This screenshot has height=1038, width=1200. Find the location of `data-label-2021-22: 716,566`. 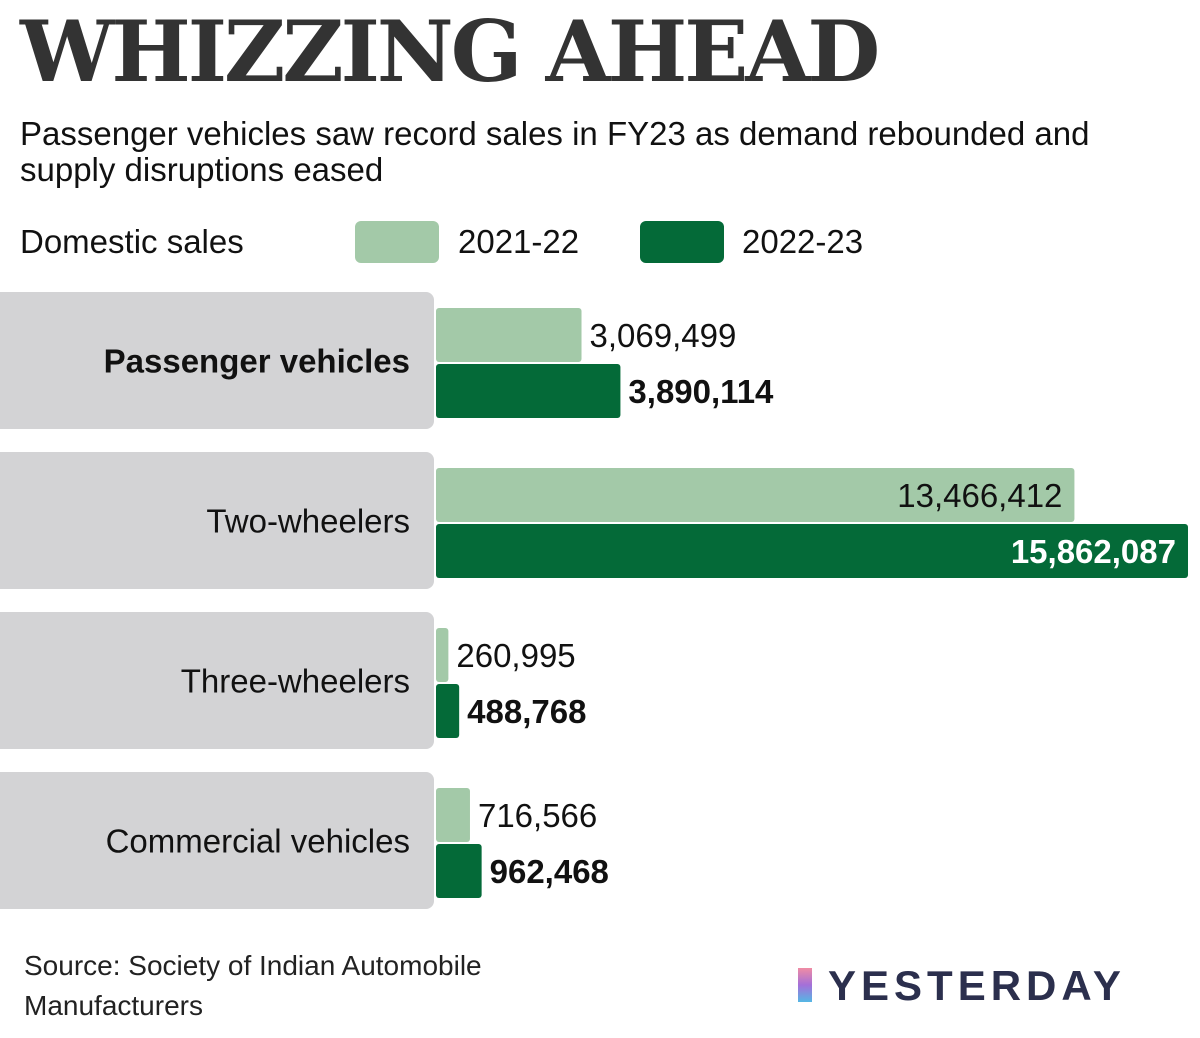

data-label-2021-22: 716,566 is located at coordinates (537, 815).